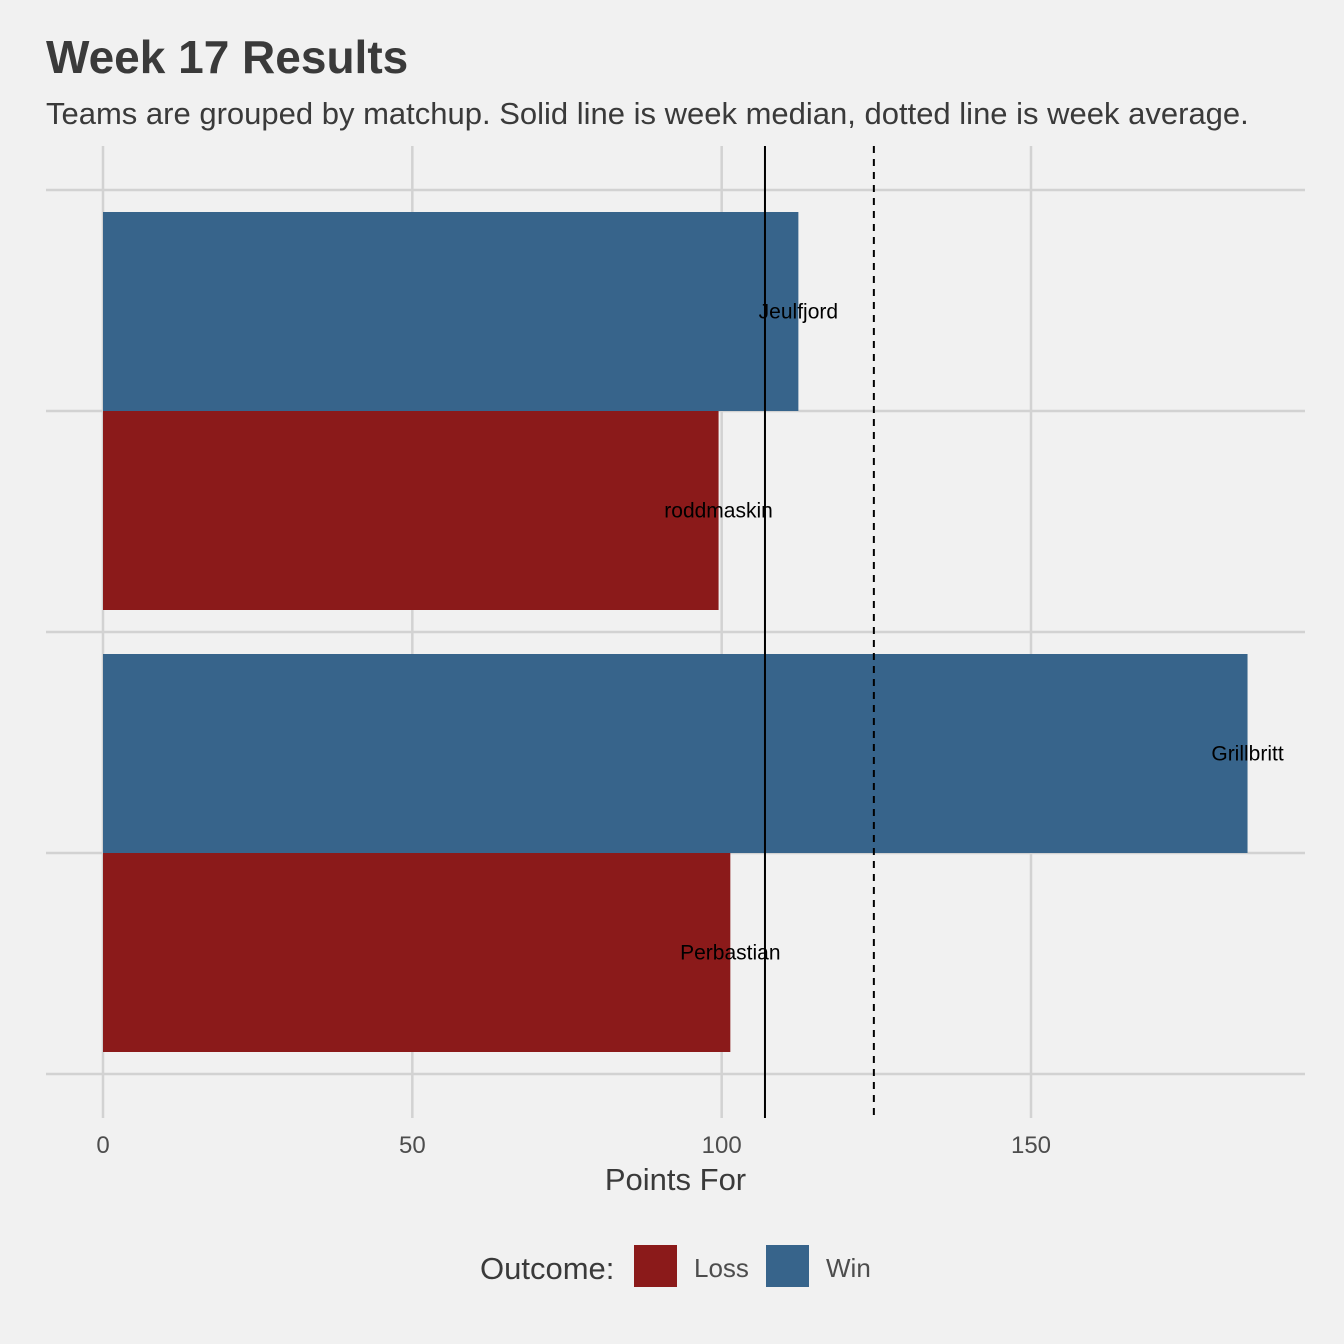 This screenshot has height=1344, width=1344. What do you see at coordinates (412, 1145) in the screenshot?
I see `x-tick-label-50: 50` at bounding box center [412, 1145].